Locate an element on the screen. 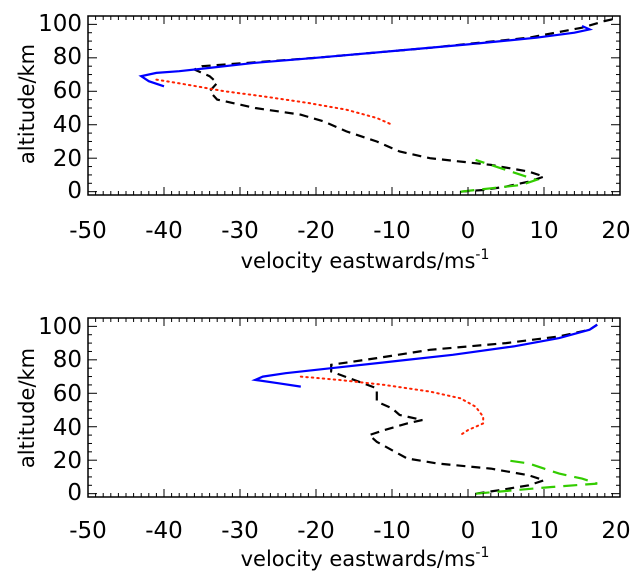 The width and height of the screenshot is (636, 572). chart-1-y-axis-label: altitude/km is located at coordinates (27, 104).